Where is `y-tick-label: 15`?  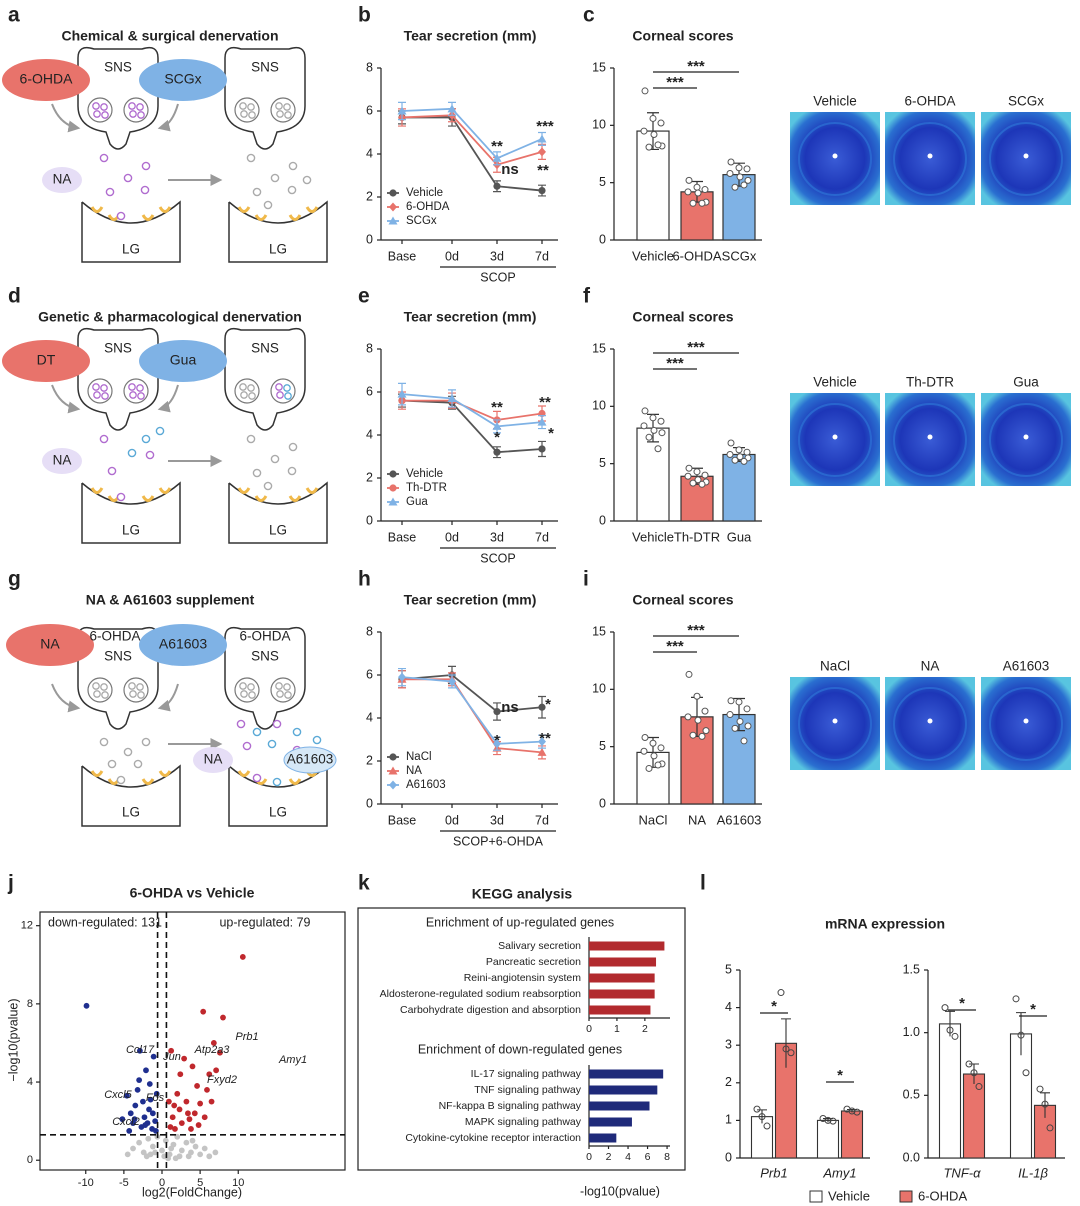 y-tick-label: 15 is located at coordinates (599, 348).